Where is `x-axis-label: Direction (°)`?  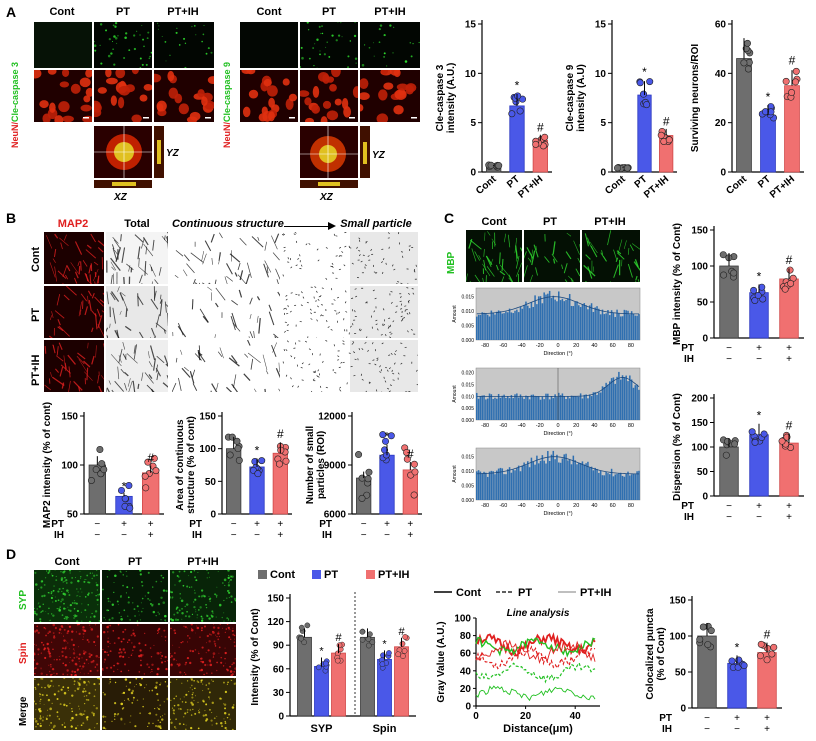 x-axis-label: Direction (°) is located at coordinates (557, 354).